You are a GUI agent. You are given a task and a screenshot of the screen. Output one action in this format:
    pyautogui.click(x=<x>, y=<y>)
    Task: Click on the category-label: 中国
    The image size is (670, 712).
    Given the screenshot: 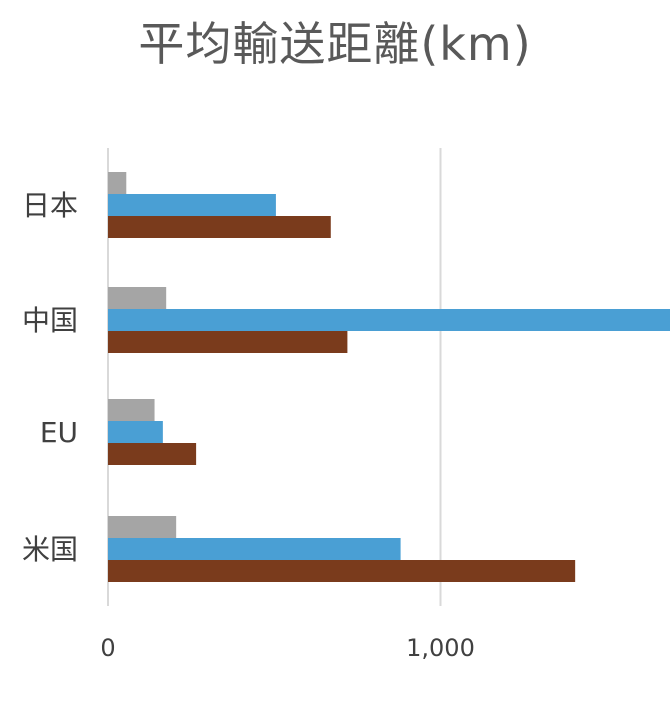 What is the action you would take?
    pyautogui.click(x=50, y=320)
    